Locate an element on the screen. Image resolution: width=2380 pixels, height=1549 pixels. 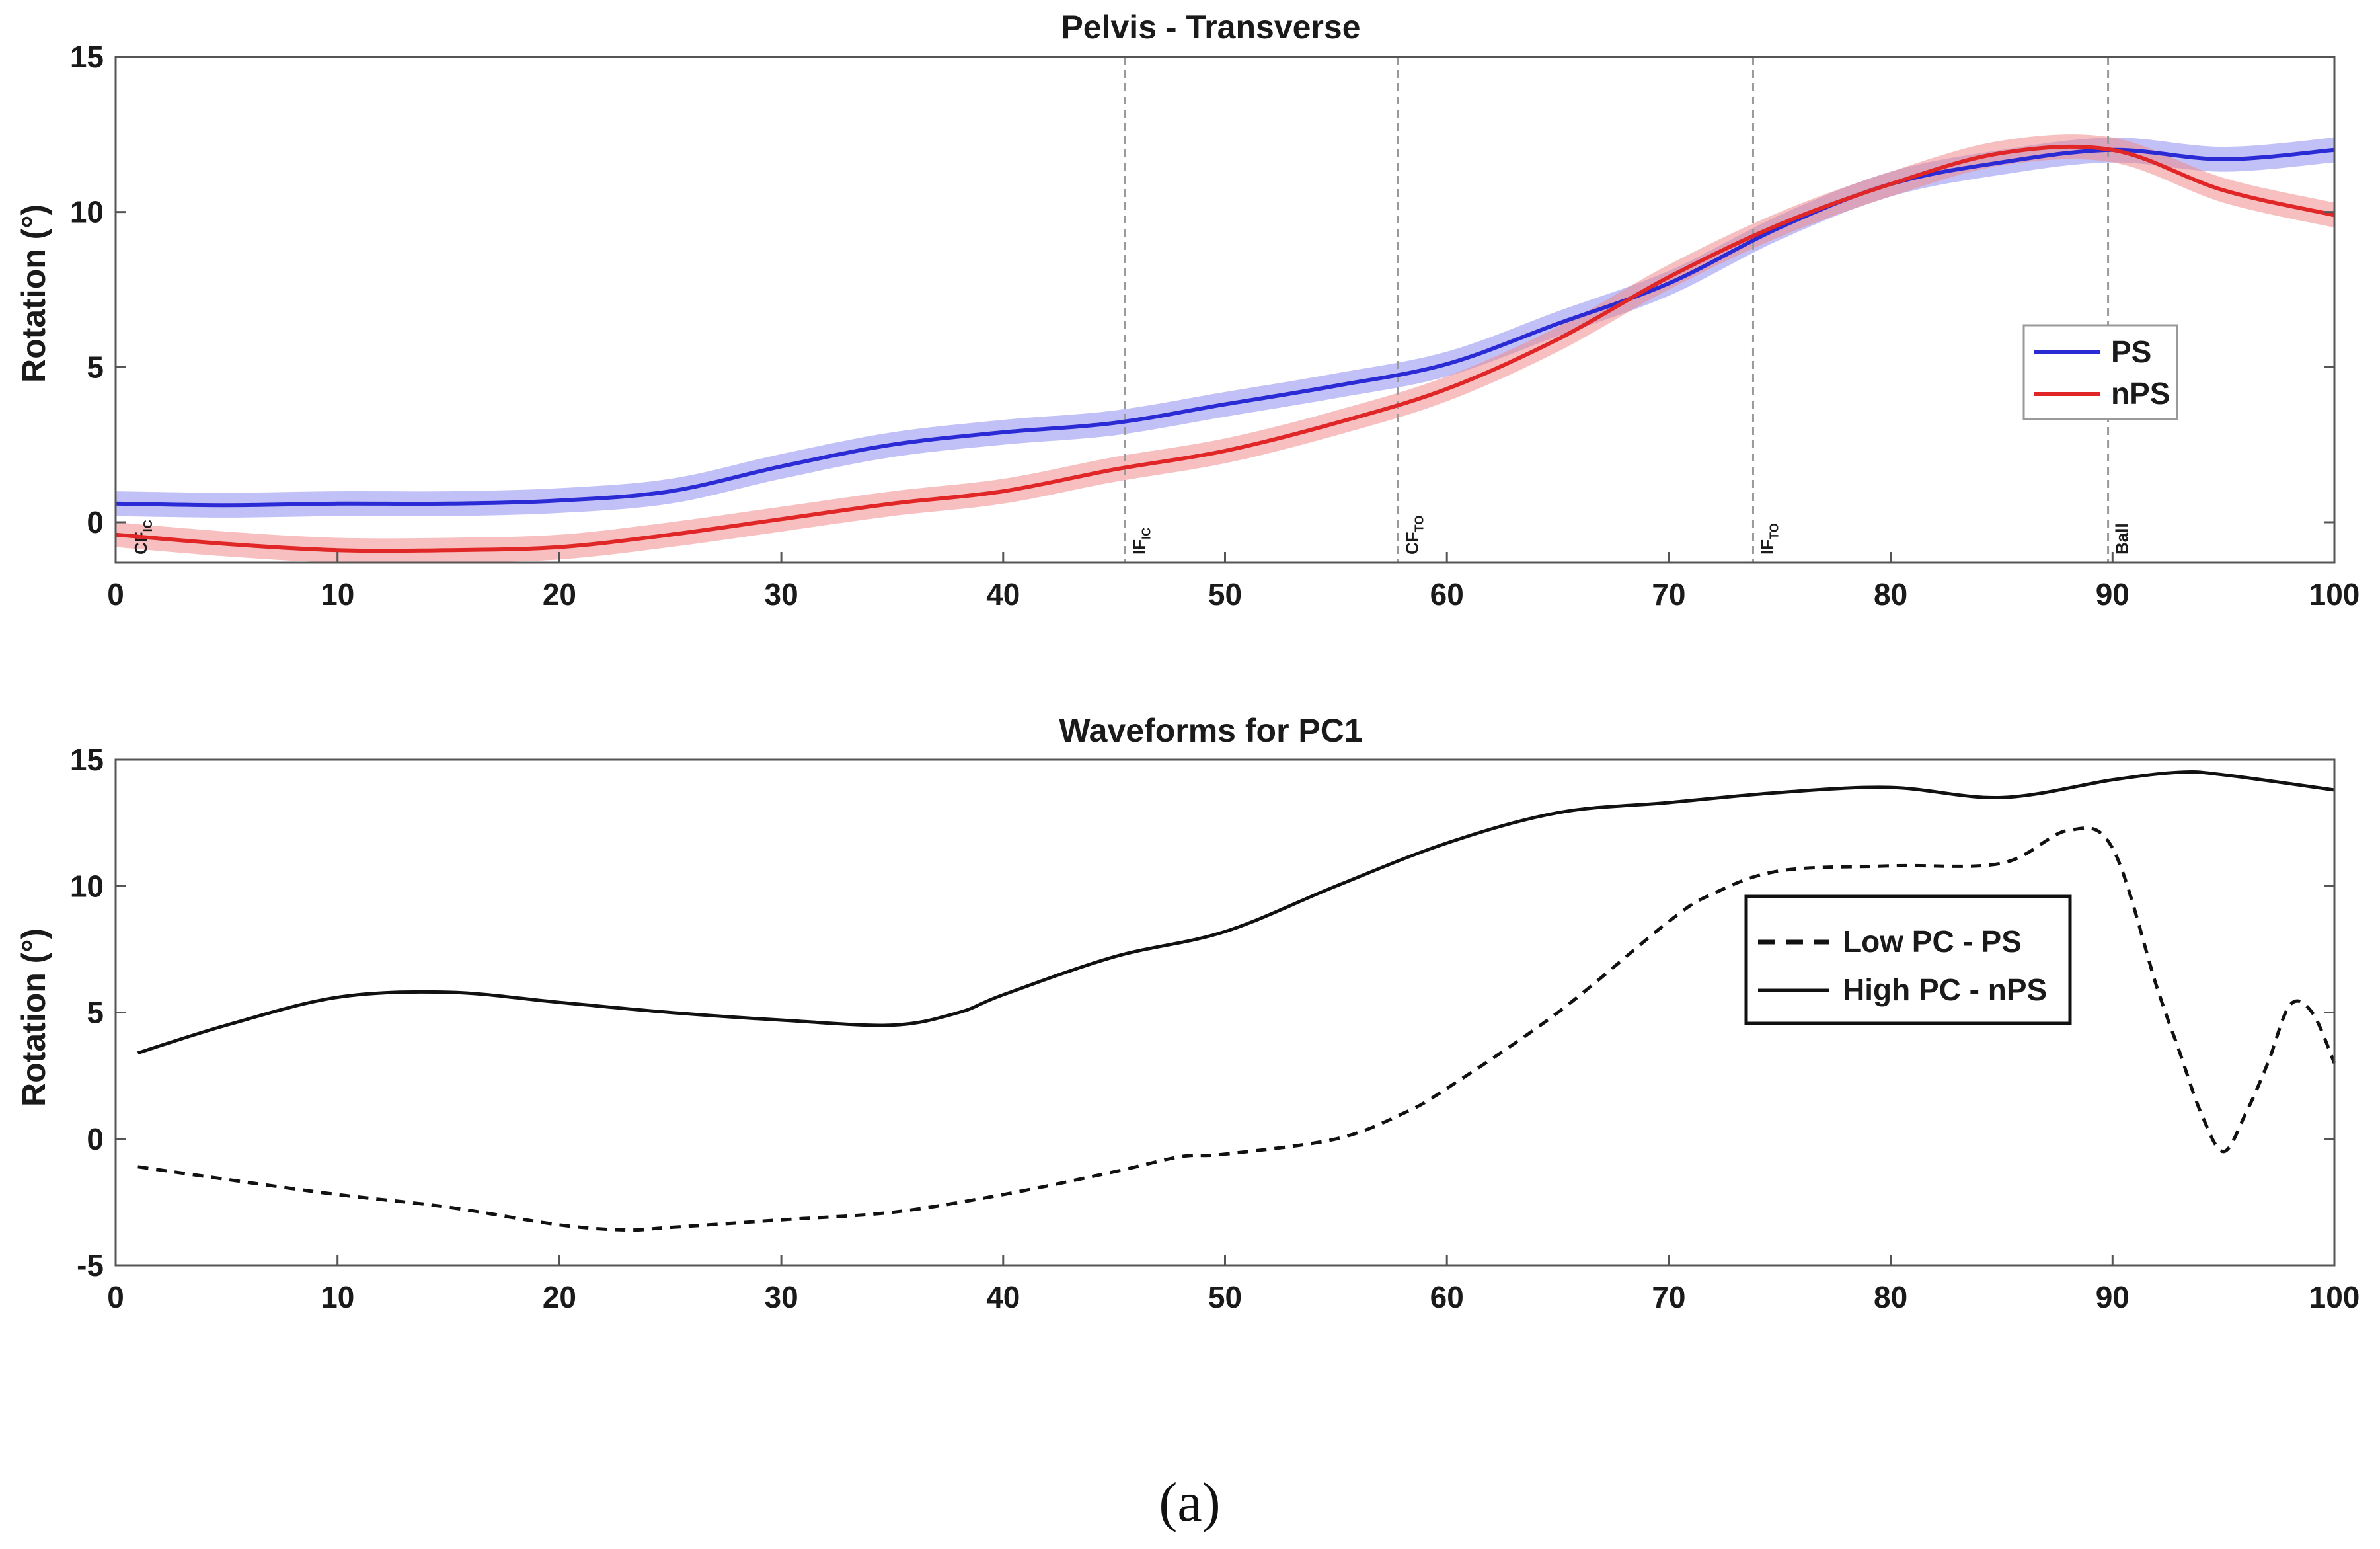
chart-title: Pelvis - Transverse is located at coordinates (1210, 27).